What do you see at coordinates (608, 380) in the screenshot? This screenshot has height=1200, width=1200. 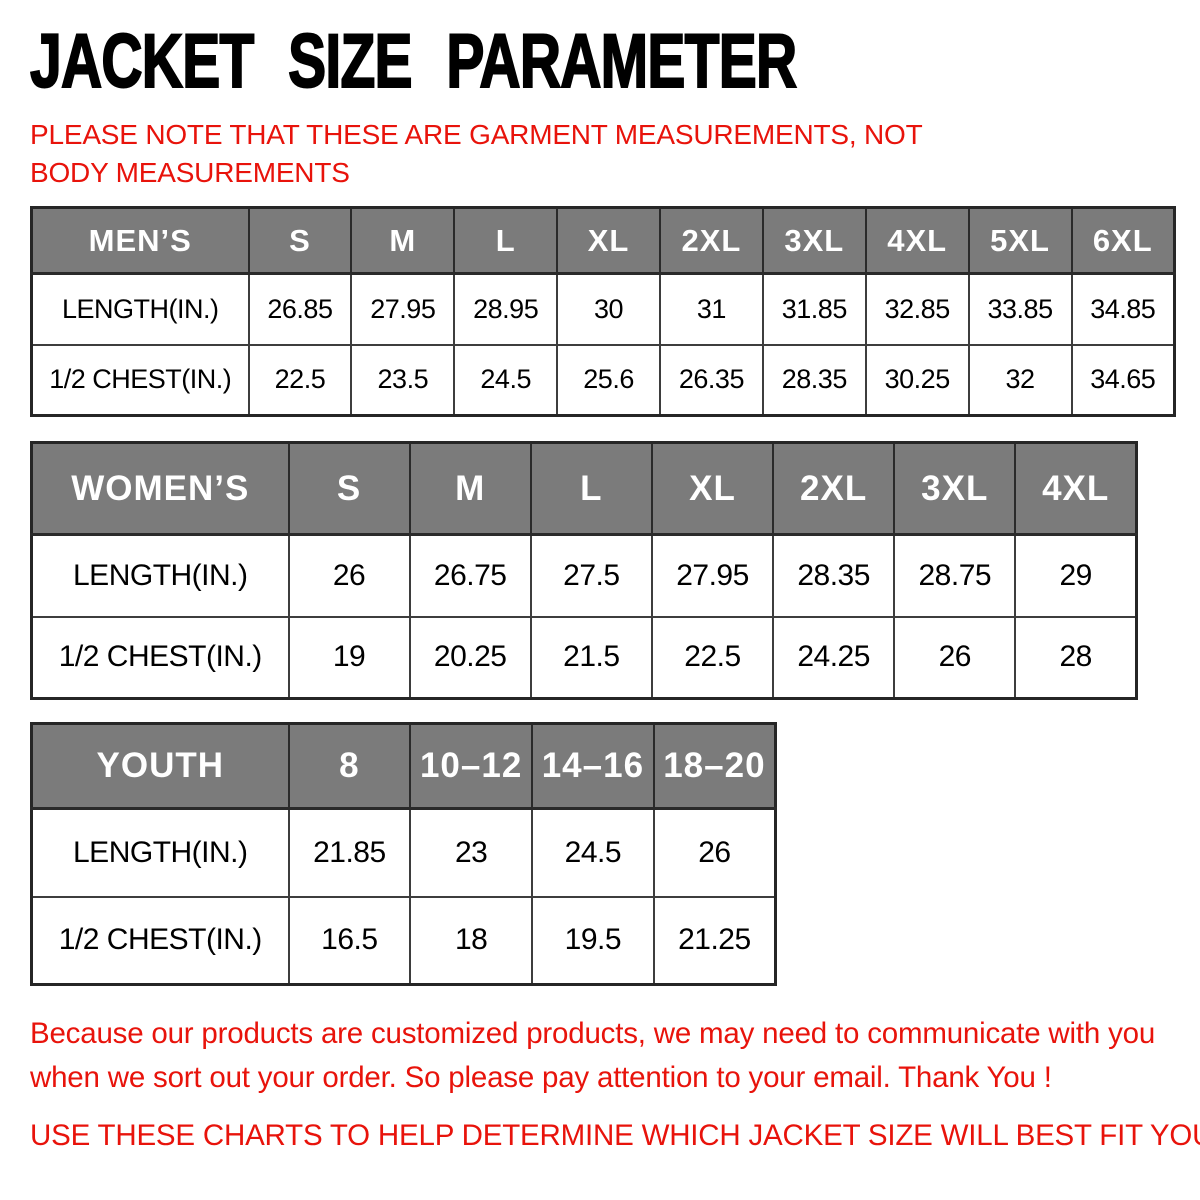 I see `measurement-value: 25.6` at bounding box center [608, 380].